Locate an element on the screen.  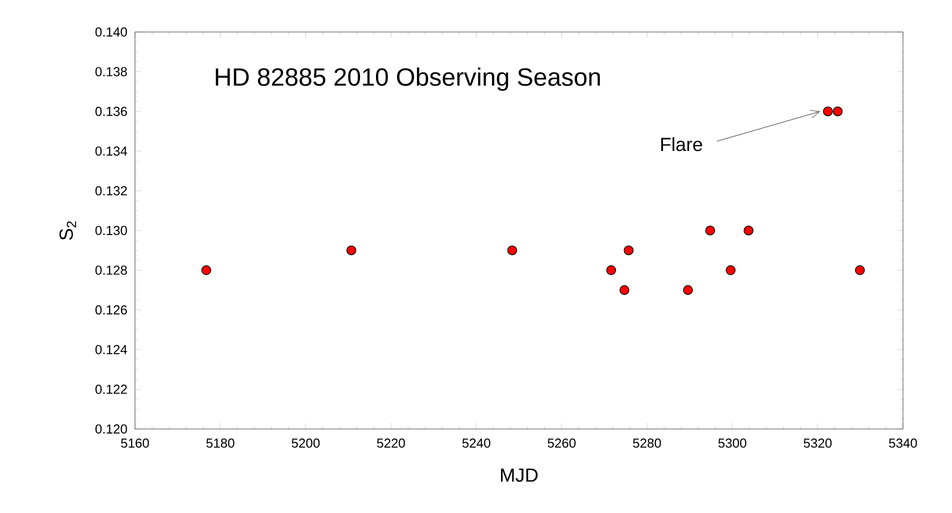
x-tick-label: 5180 is located at coordinates (220, 443).